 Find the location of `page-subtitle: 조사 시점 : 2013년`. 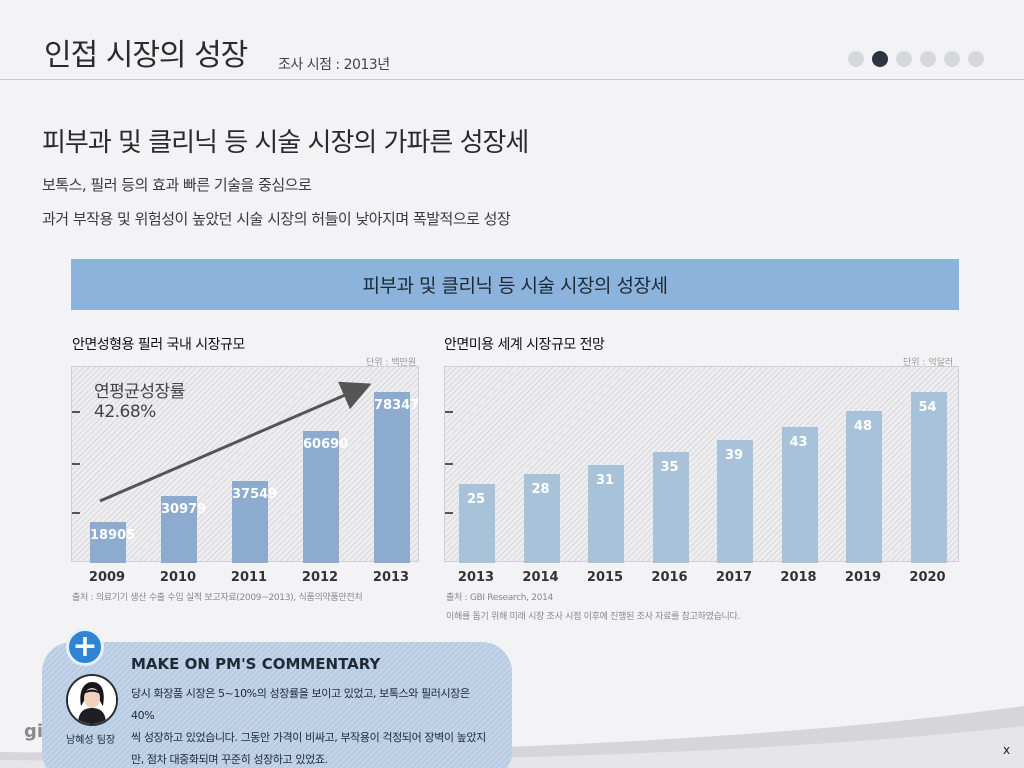

page-subtitle: 조사 시점 : 2013년 is located at coordinates (334, 65).